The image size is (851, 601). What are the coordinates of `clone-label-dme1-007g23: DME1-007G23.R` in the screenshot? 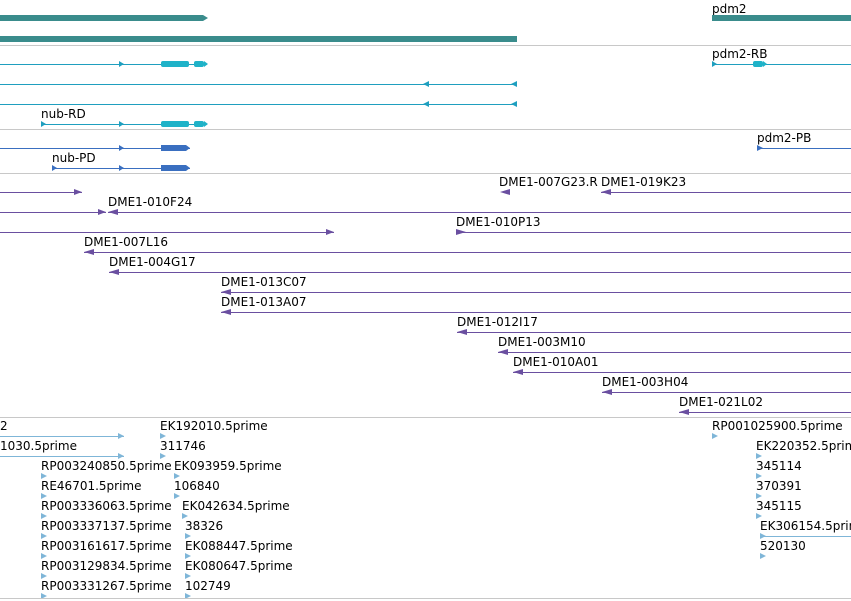 It's located at (548, 182).